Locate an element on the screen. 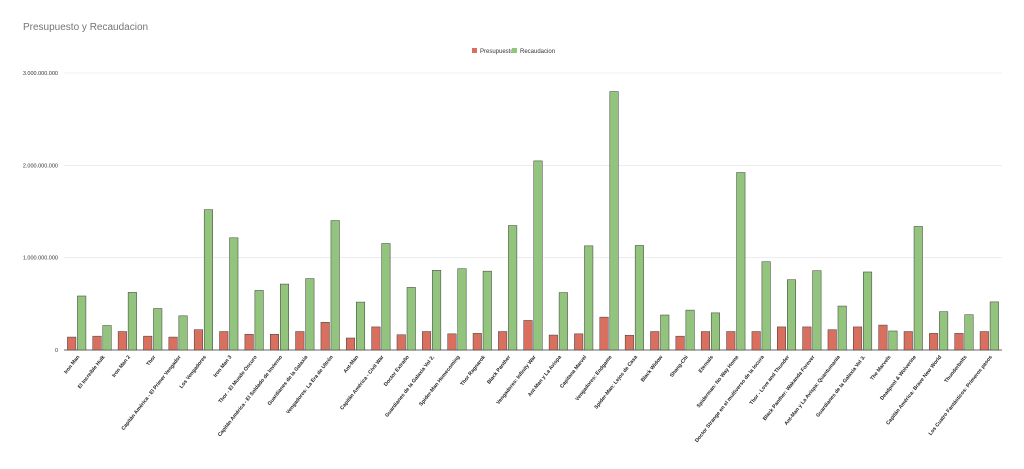  x-category-label: Capitán América: Brave New World is located at coordinates (914, 391).